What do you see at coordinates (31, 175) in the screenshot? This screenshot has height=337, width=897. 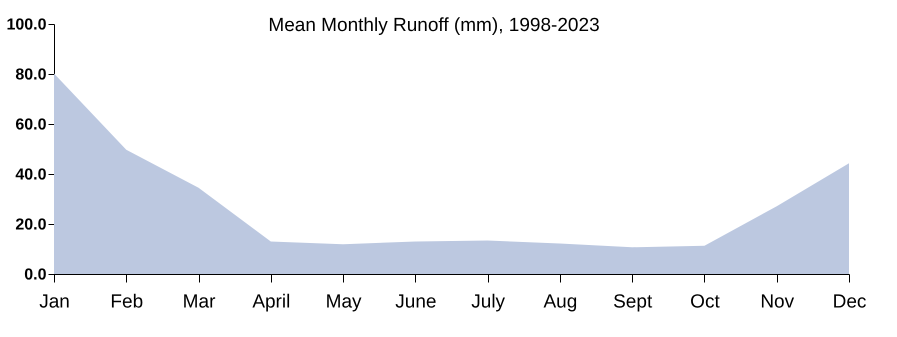 I see `y-tick-label: 40.0` at bounding box center [31, 175].